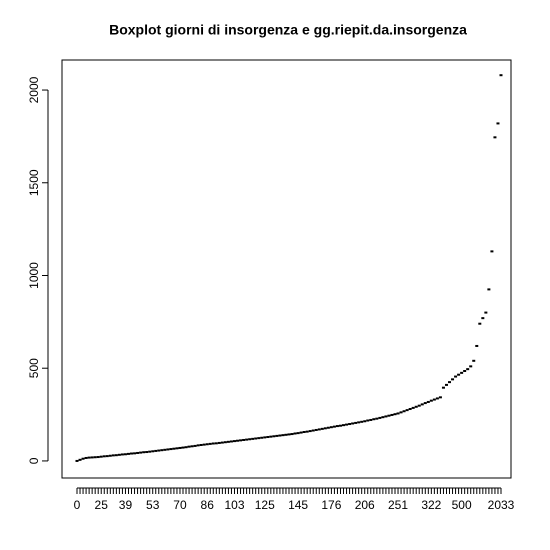 The width and height of the screenshot is (550, 550). What do you see at coordinates (208, 505) in the screenshot?
I see `x-tick-label: 86` at bounding box center [208, 505].